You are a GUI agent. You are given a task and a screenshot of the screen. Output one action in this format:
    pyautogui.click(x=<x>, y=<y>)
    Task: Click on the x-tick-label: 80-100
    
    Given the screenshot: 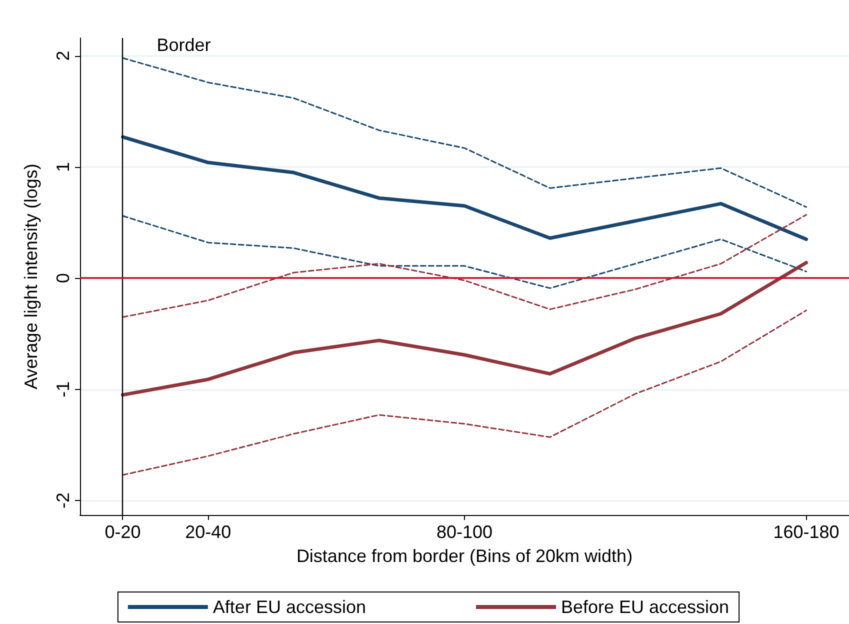 What is the action you would take?
    pyautogui.click(x=464, y=532)
    